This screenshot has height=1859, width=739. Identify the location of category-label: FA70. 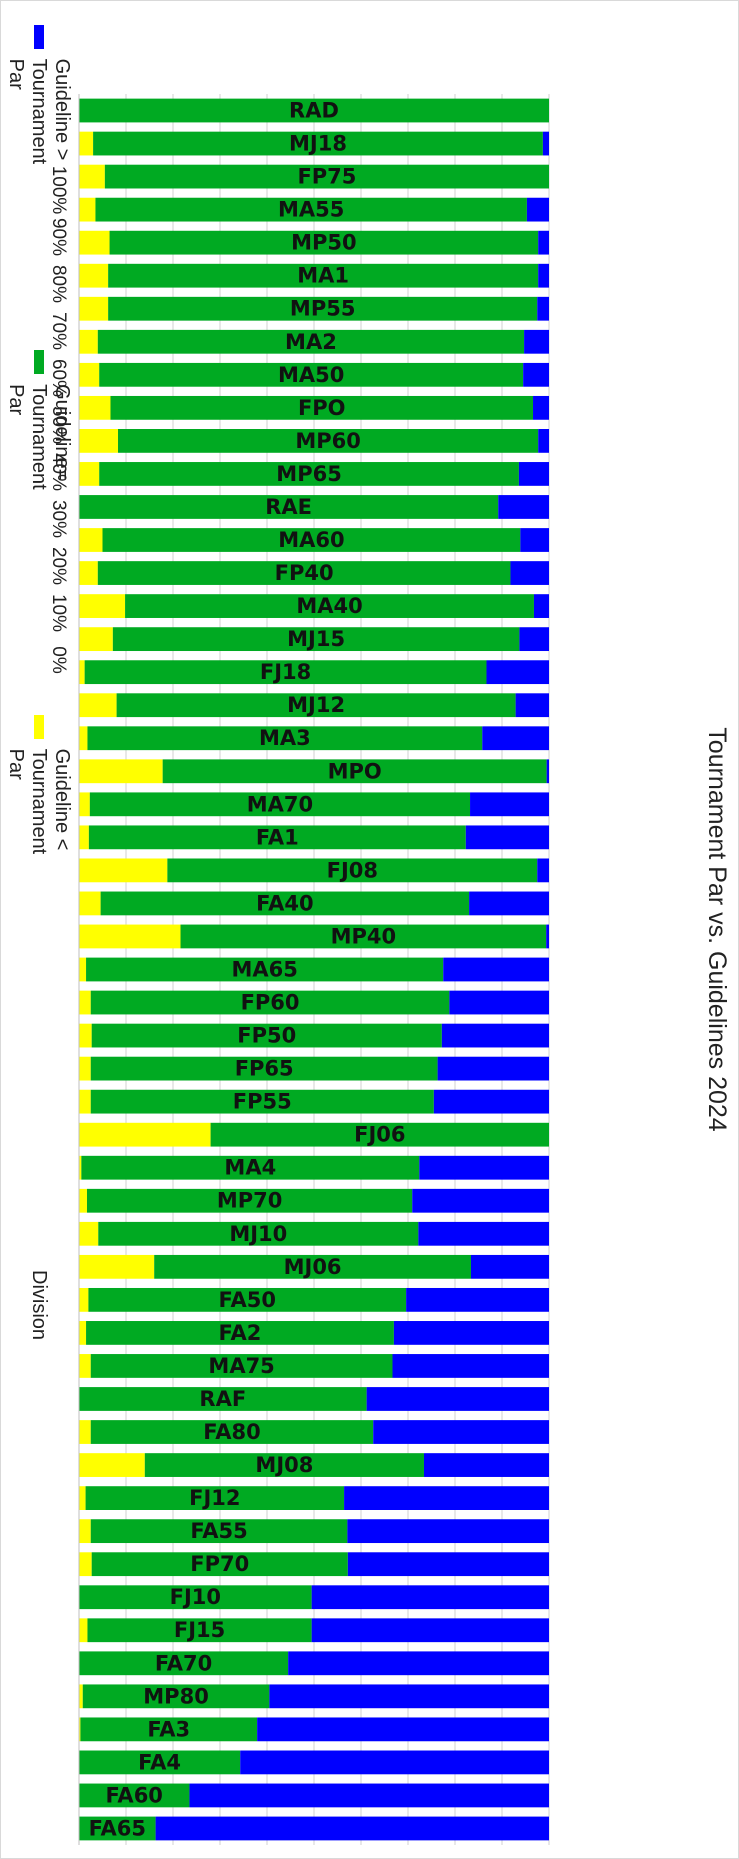
(183, 1663).